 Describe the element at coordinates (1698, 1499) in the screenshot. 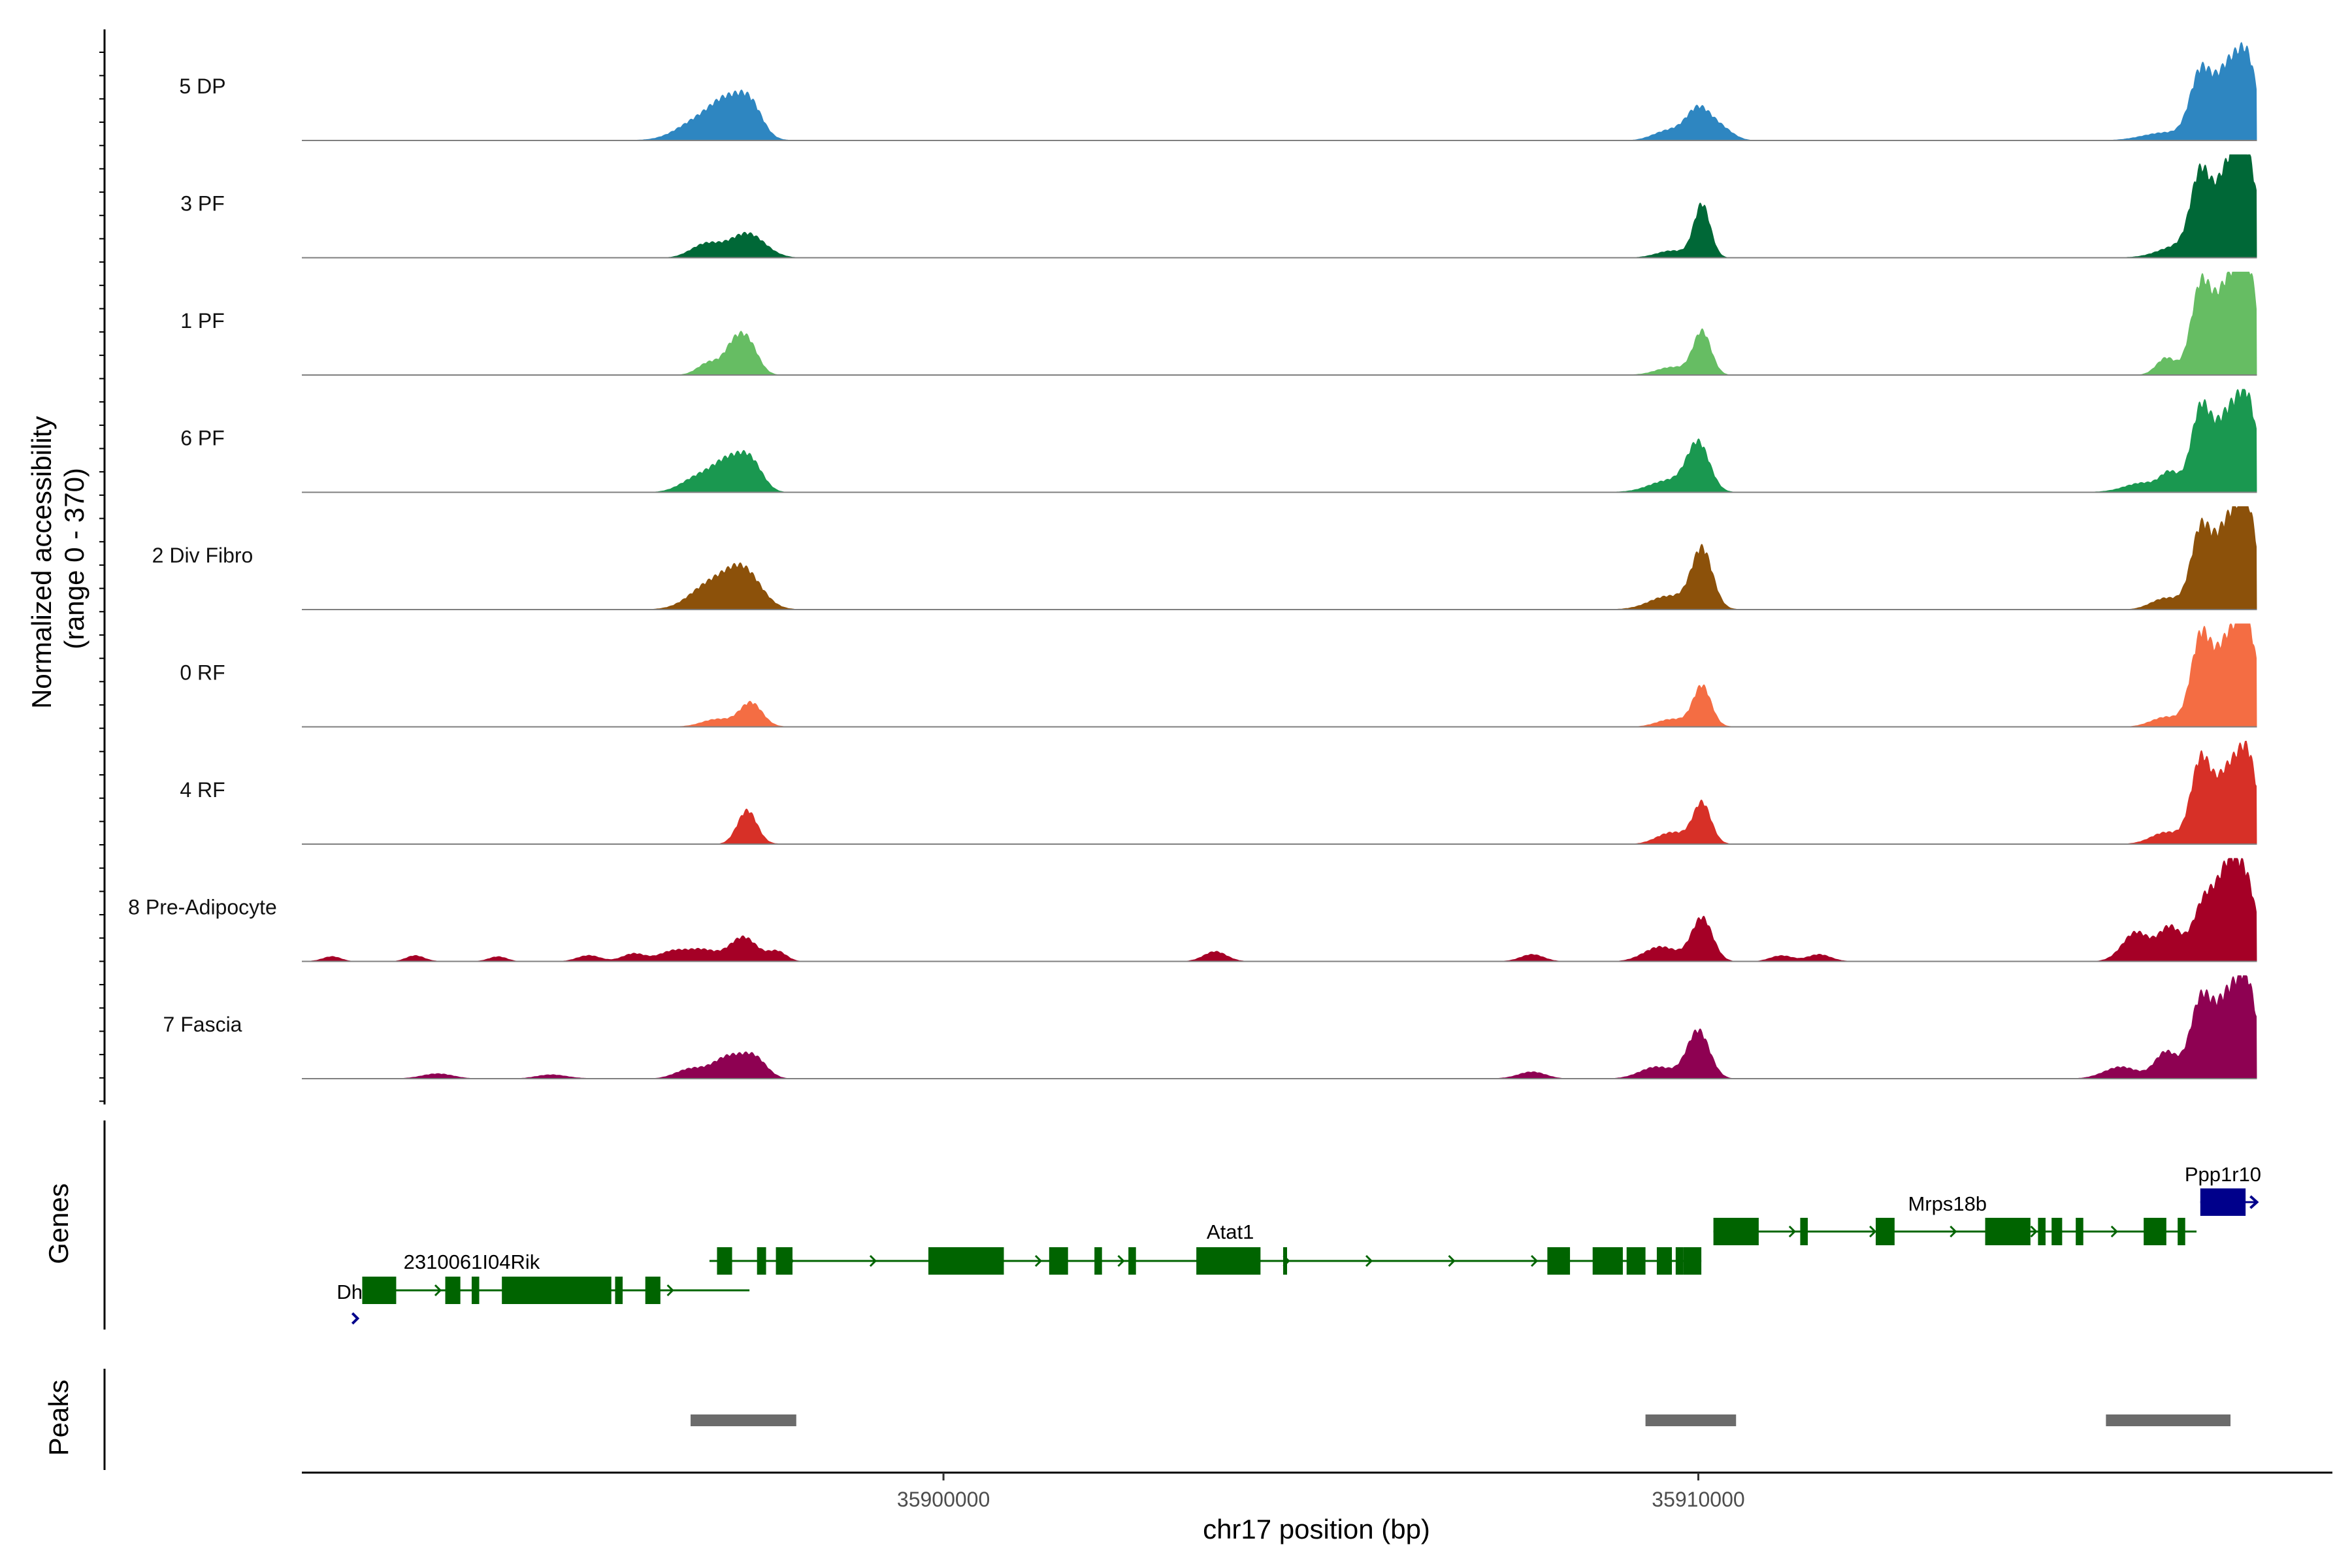

I see `x-tick-label: 35910000` at that location.